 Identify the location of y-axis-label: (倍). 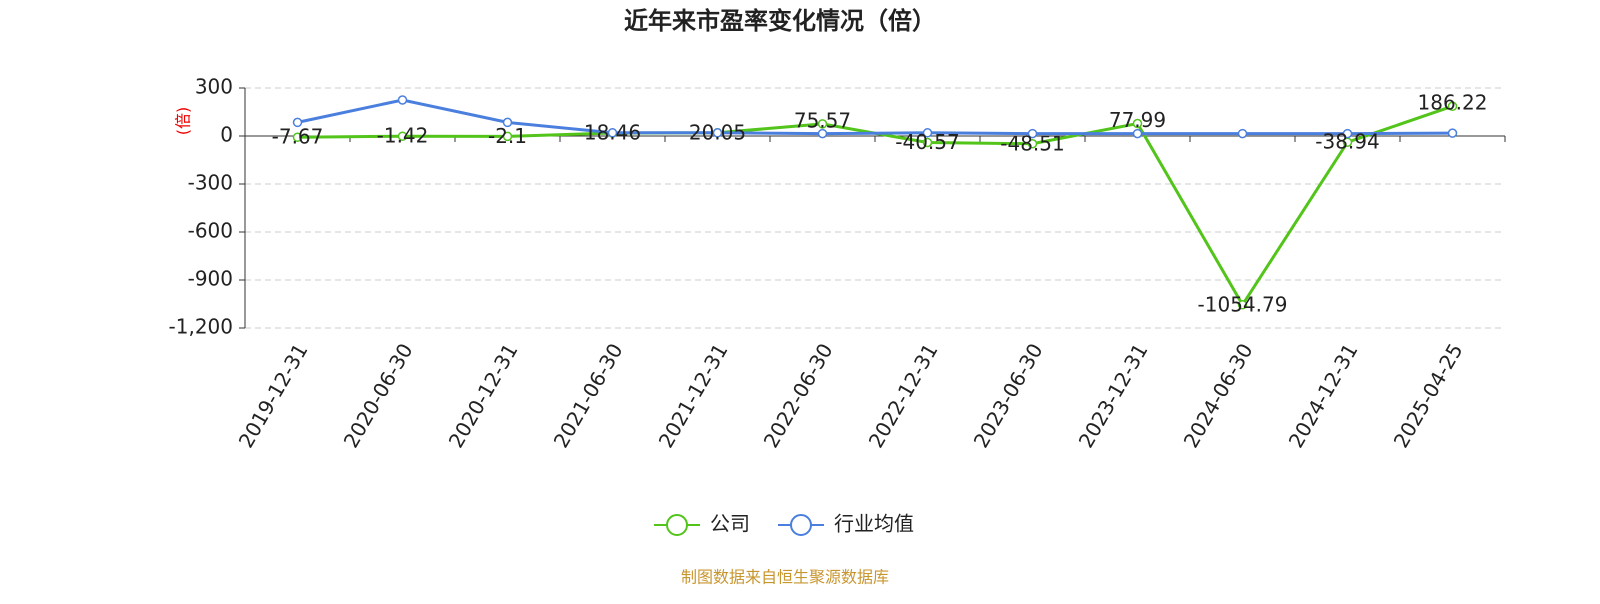
(183, 121).